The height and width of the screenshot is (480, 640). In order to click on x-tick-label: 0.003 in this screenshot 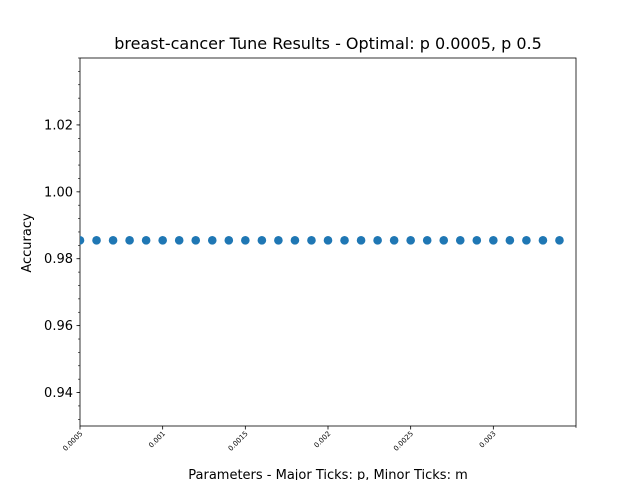, I will do `click(488, 440)`.